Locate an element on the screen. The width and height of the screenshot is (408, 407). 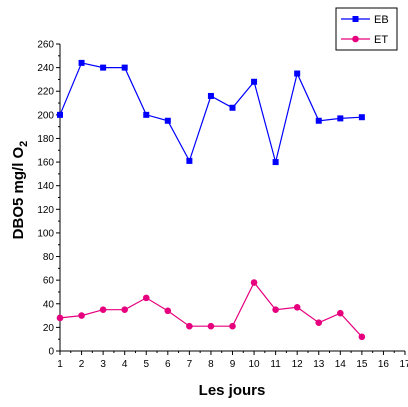
x-tick-label: 3 is located at coordinates (103, 364).